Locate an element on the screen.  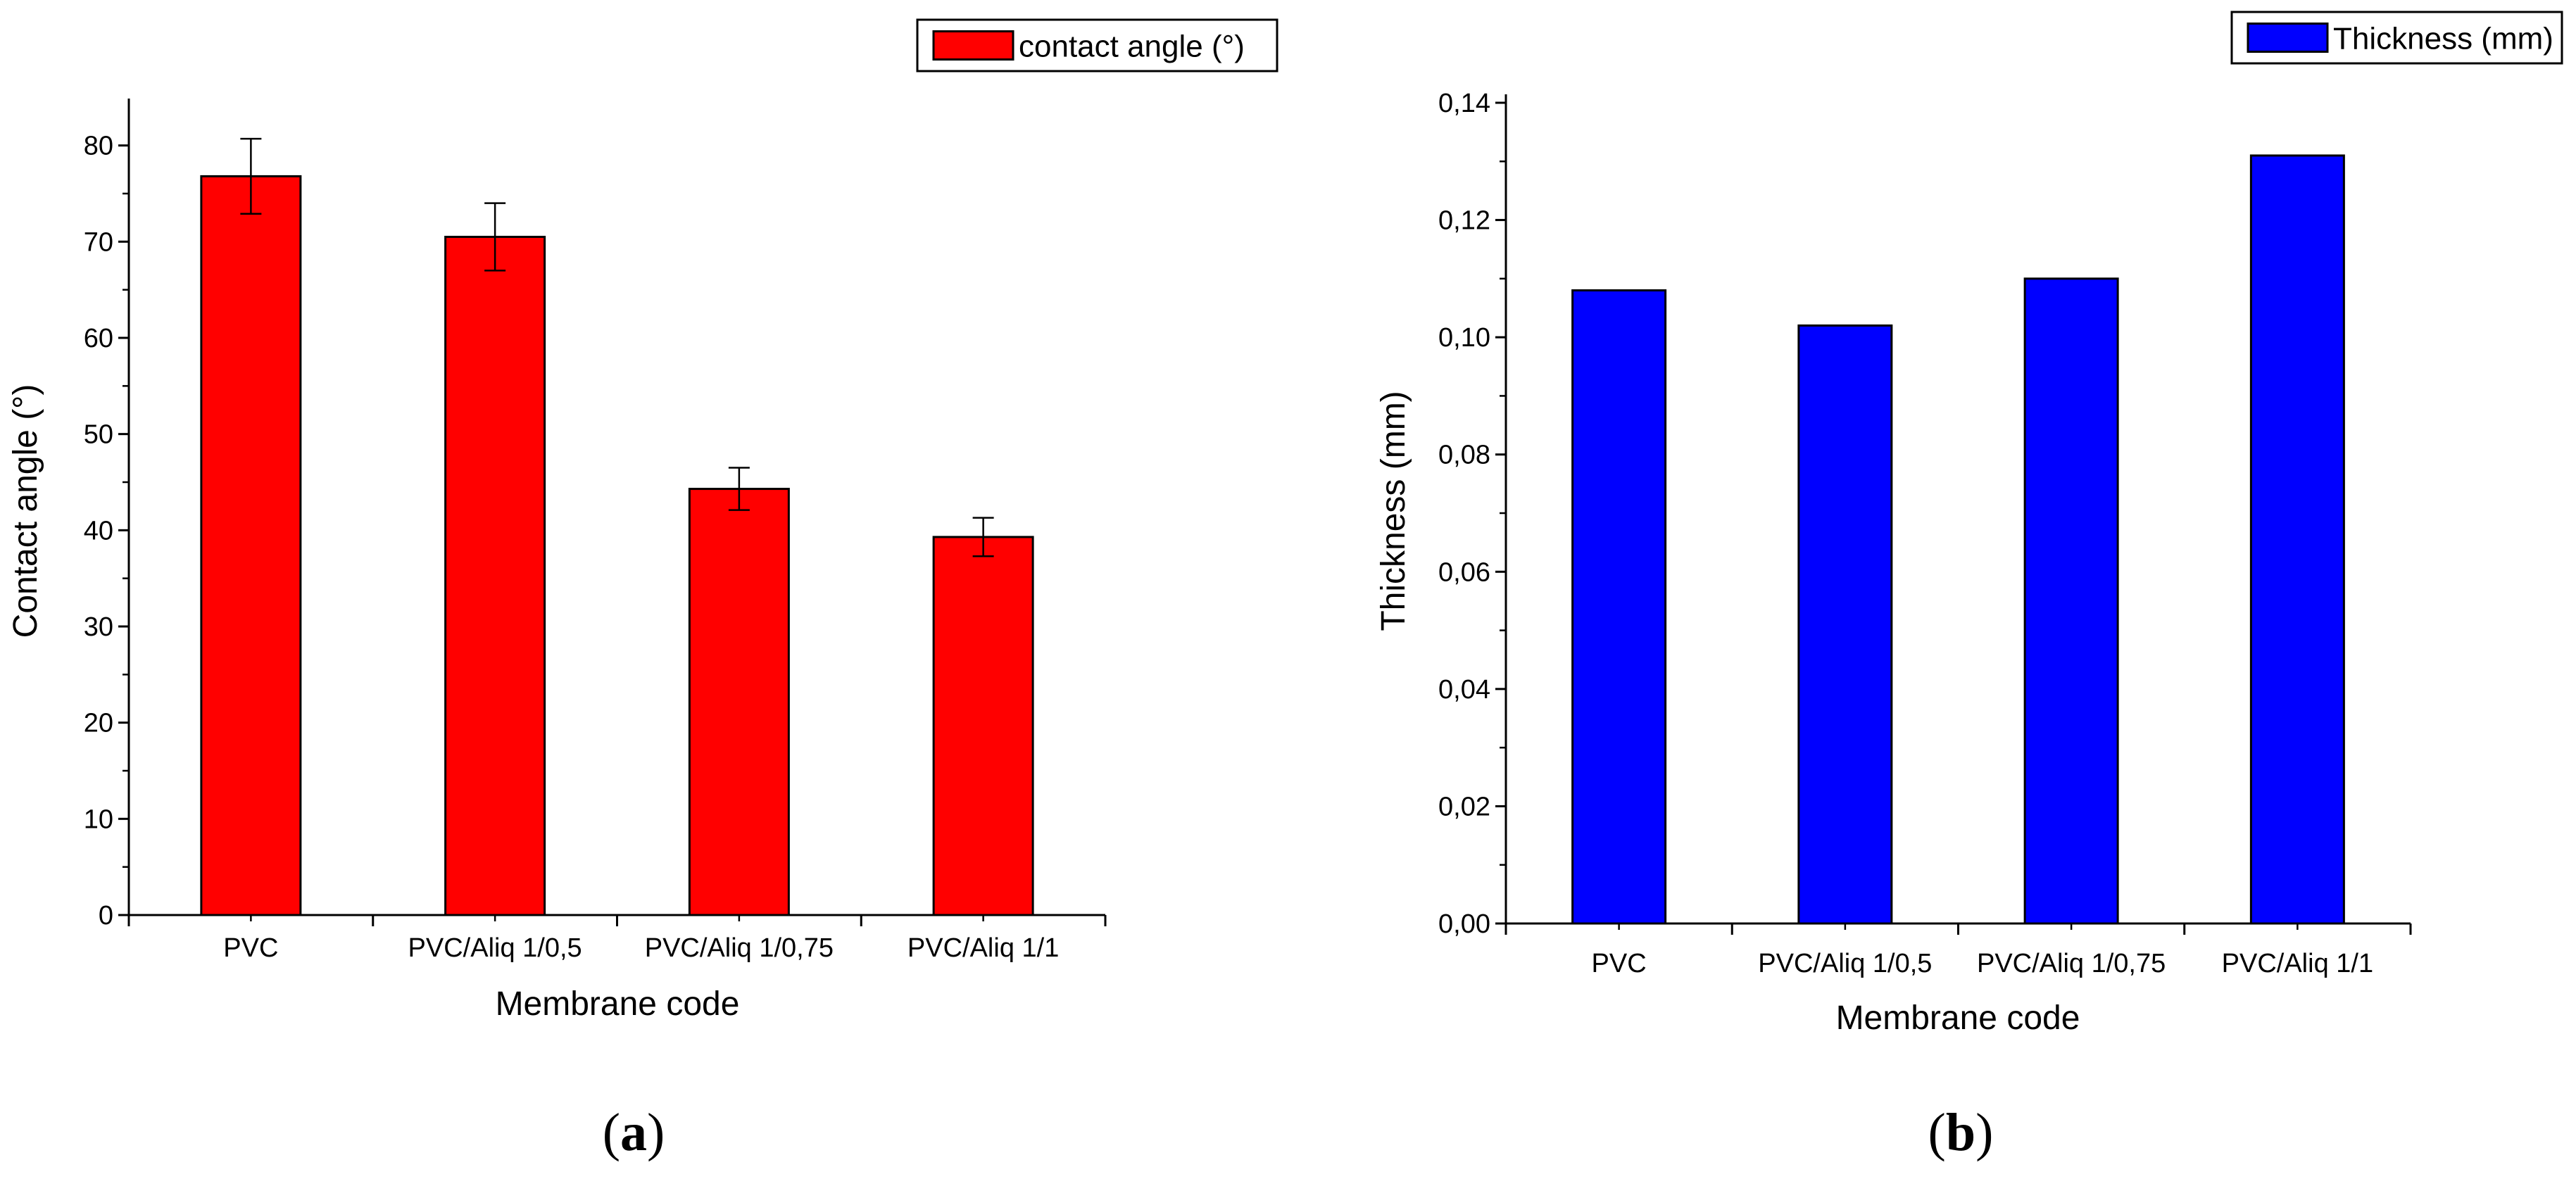
y-axis-title: Contact angle (°) is located at coordinates (26, 511).